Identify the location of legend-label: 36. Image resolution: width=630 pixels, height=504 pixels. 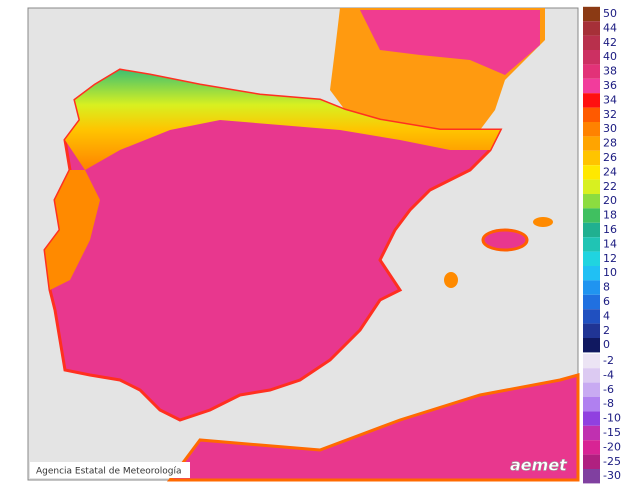
(610, 85).